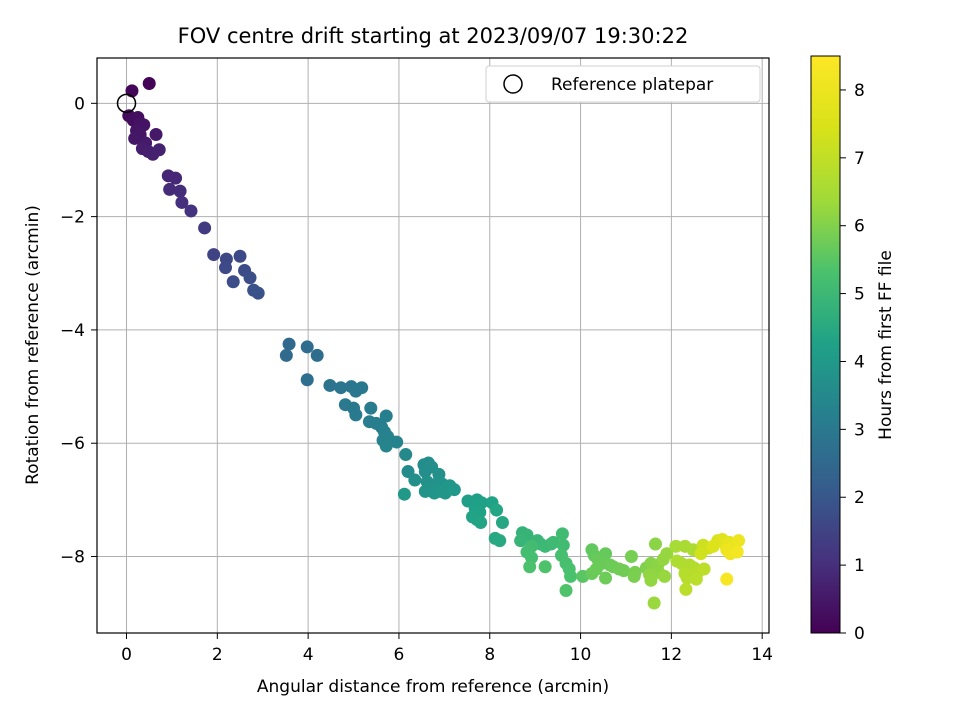  I want to click on legend-box, so click(623, 84).